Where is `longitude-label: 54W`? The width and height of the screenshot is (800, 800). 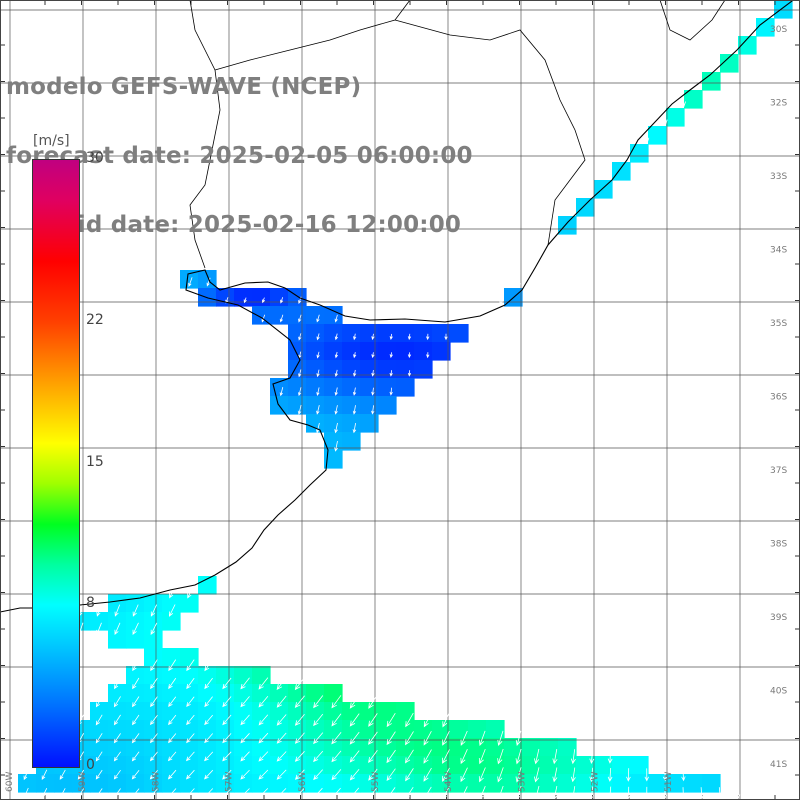
longitude-label: 54W is located at coordinates (449, 782).